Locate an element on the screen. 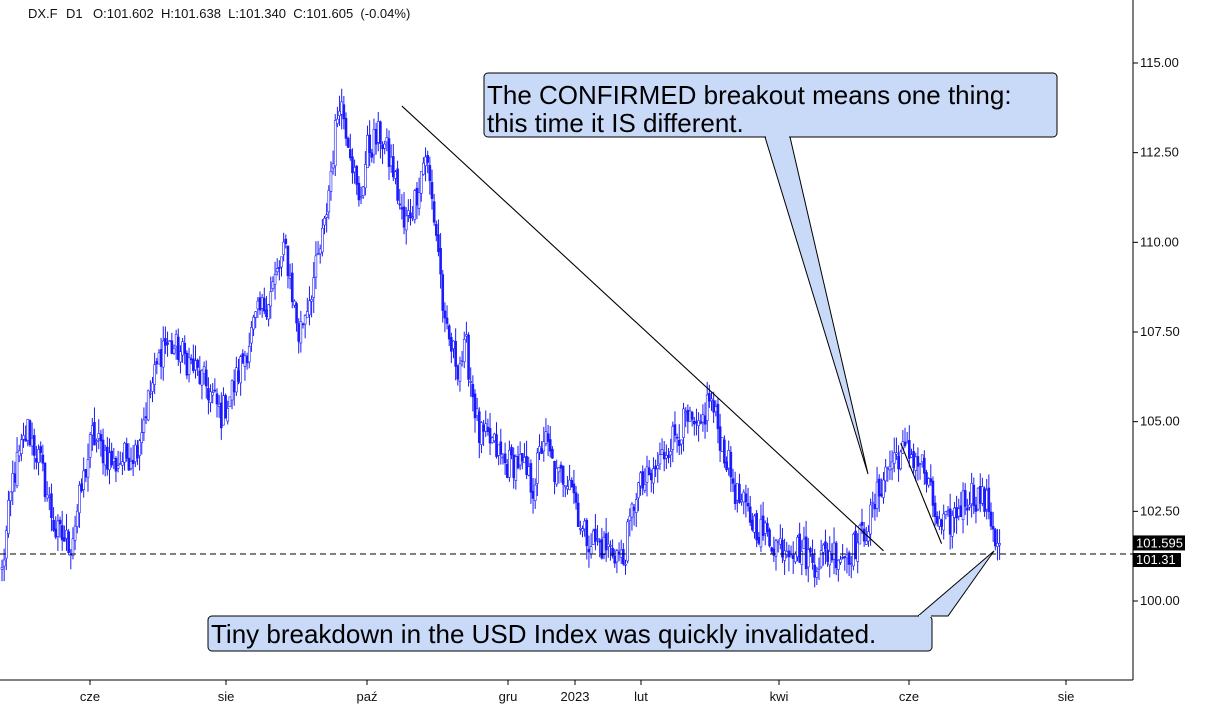  callout-bottom-pointer is located at coordinates (955, 583).